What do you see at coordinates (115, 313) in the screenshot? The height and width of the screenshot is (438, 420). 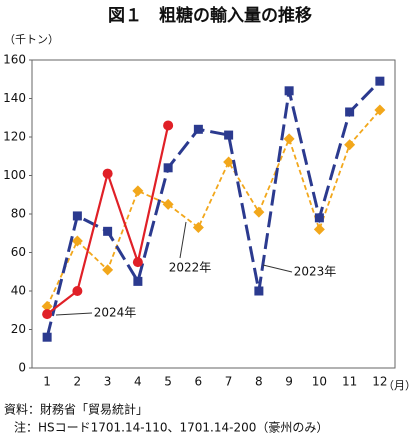 I see `series-label: 2024年` at bounding box center [115, 313].